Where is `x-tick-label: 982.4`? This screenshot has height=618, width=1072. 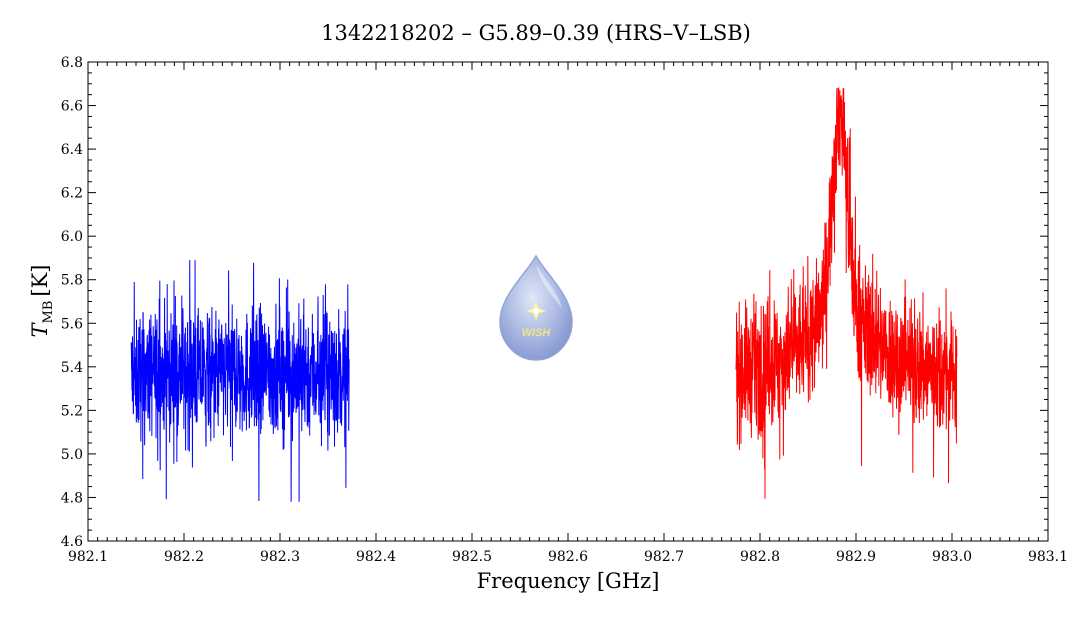 x-tick-label: 982.4 is located at coordinates (376, 557).